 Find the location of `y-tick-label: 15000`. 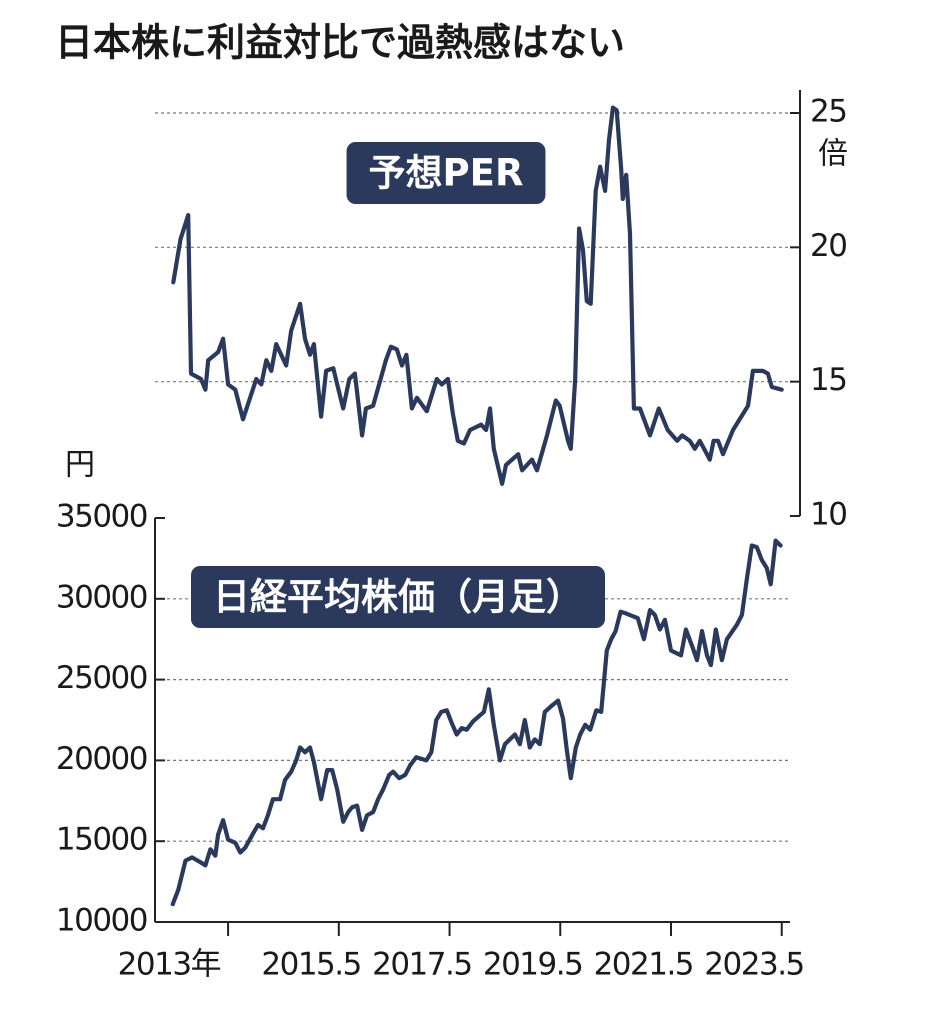

y-tick-label: 15000 is located at coordinates (101, 840).